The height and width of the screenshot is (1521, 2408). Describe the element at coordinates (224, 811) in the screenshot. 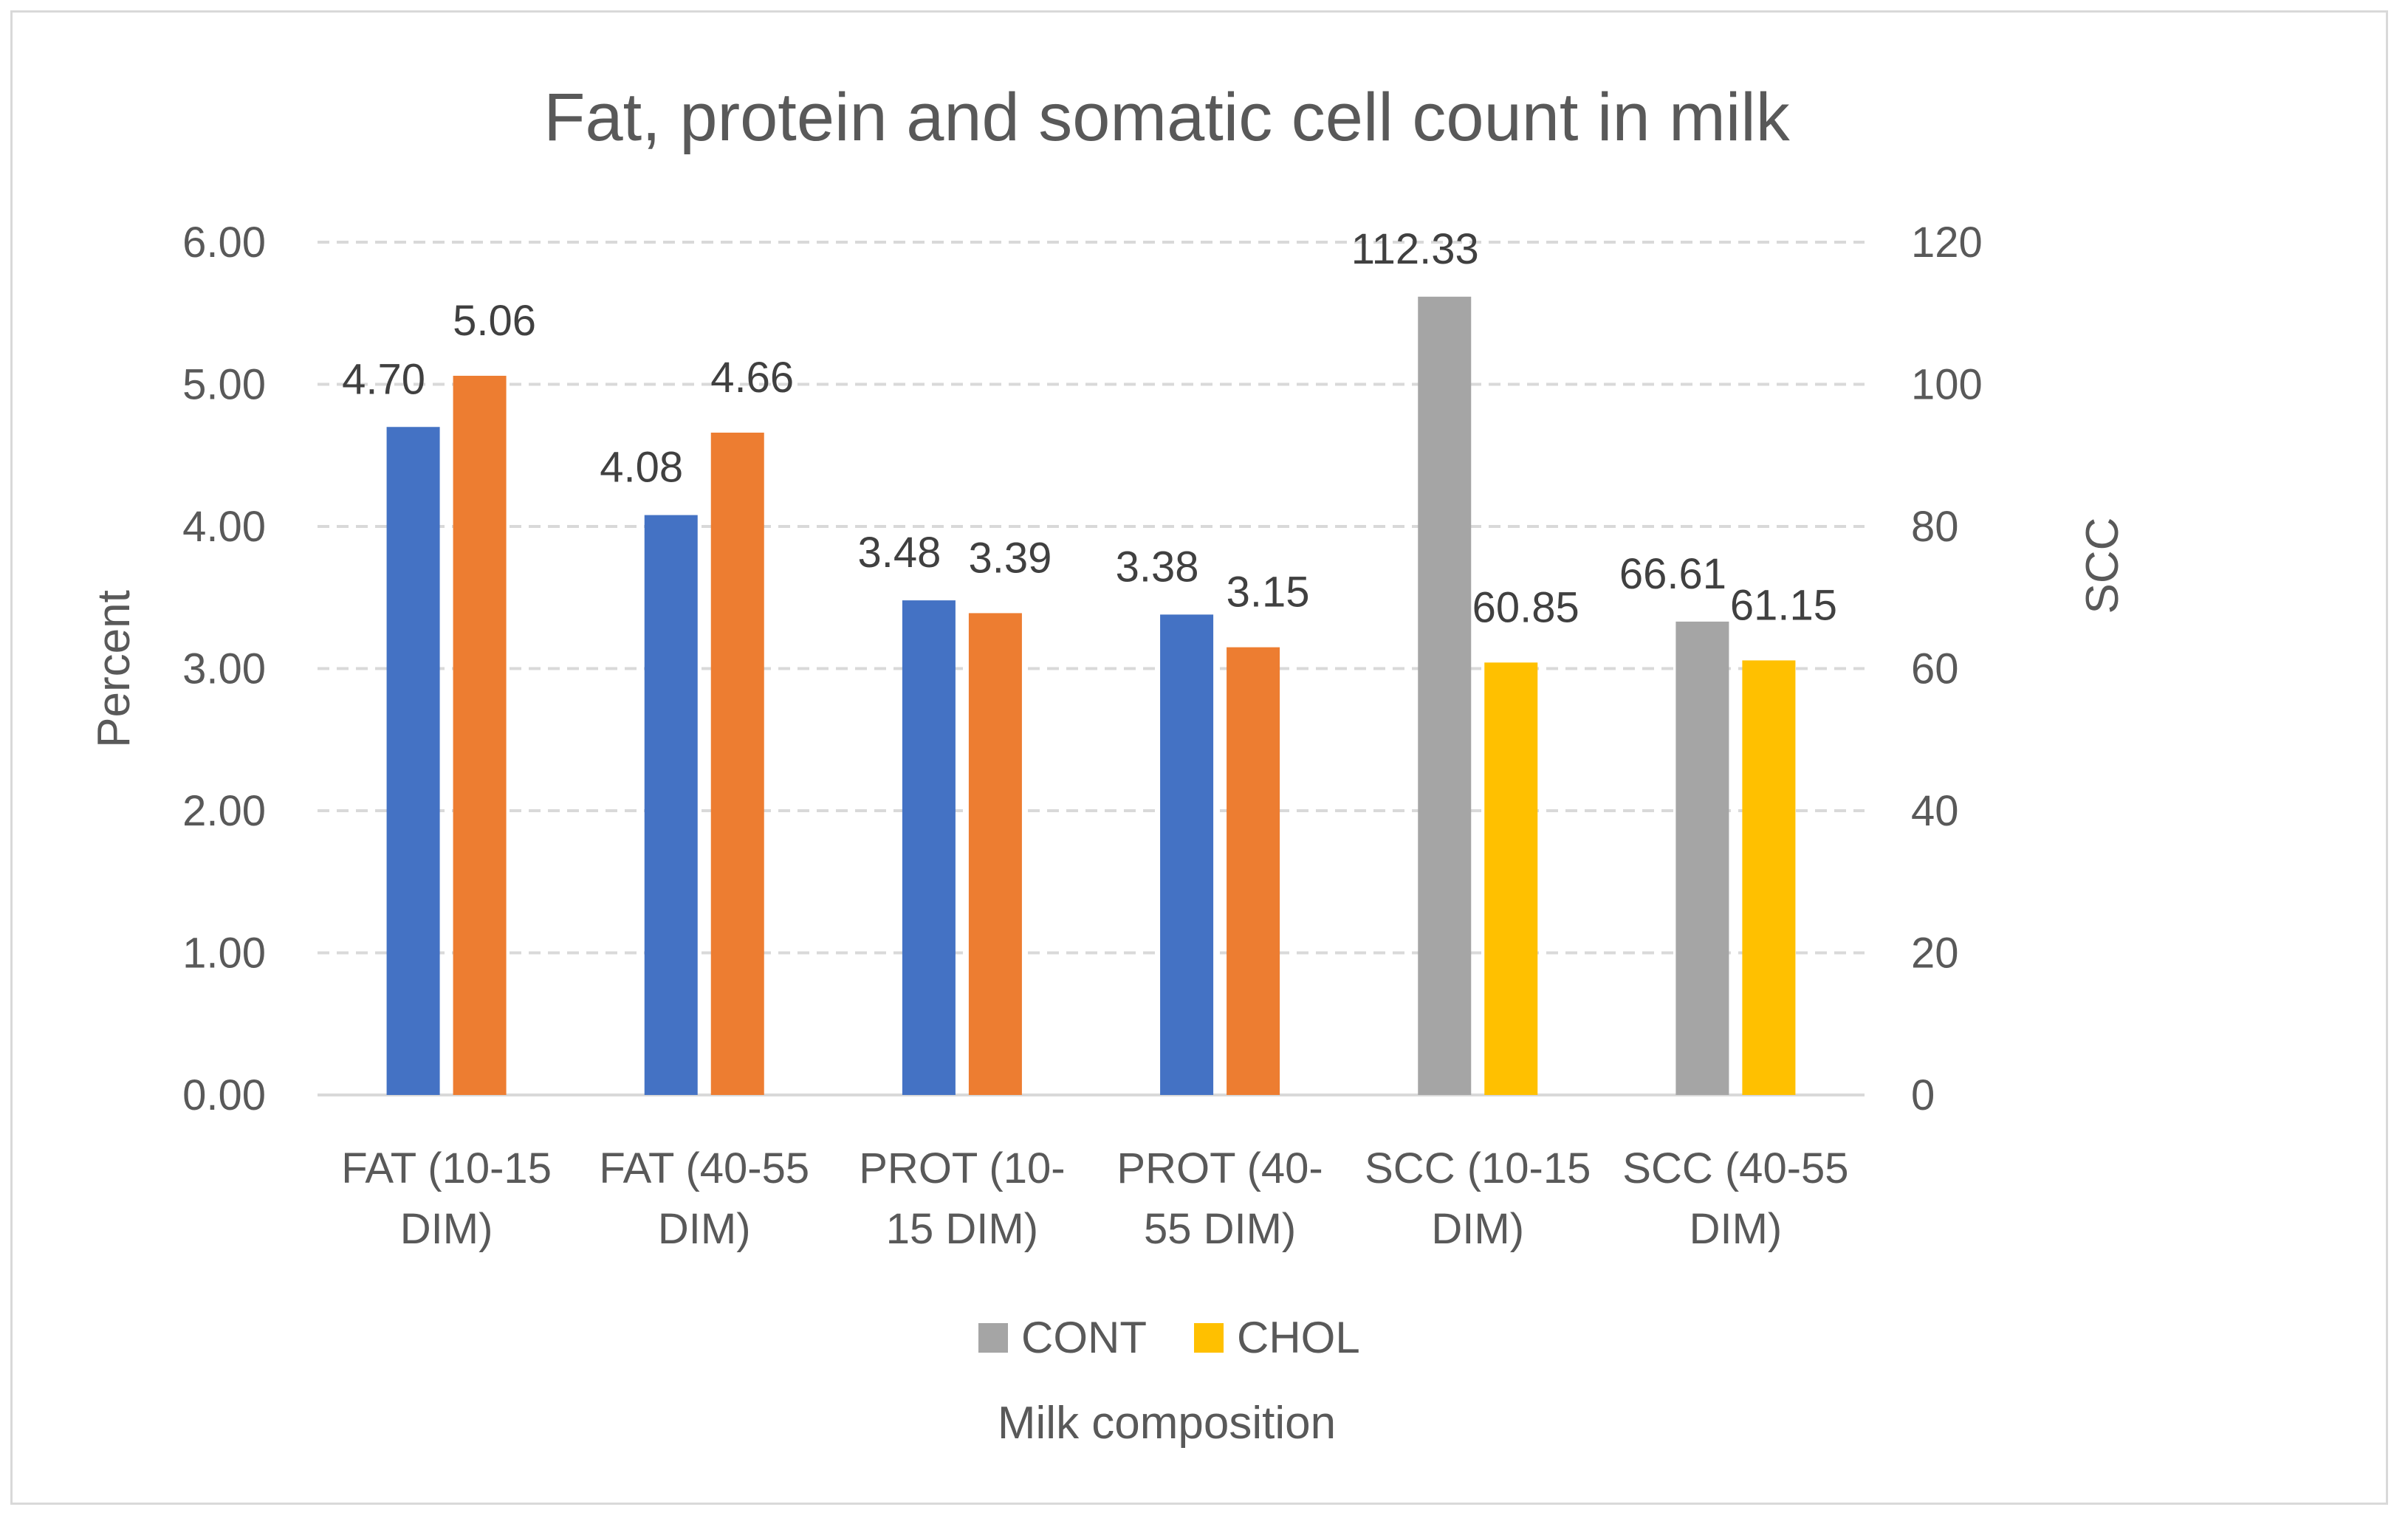

I see `y-tick-label: 2.00` at that location.